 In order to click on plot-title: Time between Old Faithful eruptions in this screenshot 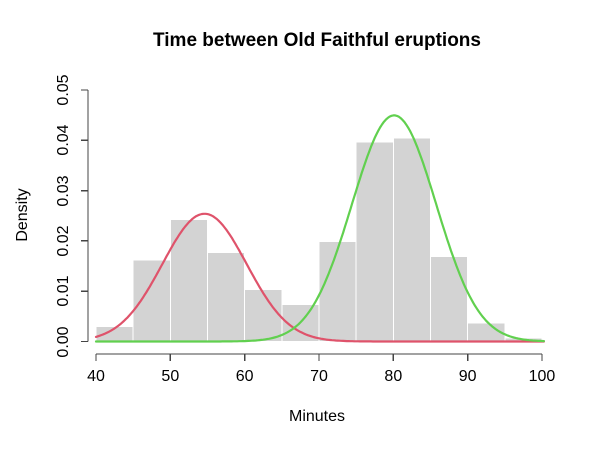, I will do `click(317, 40)`.